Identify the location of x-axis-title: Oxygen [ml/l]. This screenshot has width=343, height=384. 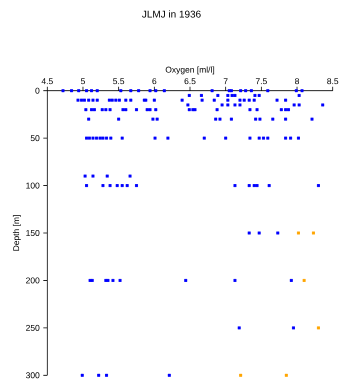
(190, 70).